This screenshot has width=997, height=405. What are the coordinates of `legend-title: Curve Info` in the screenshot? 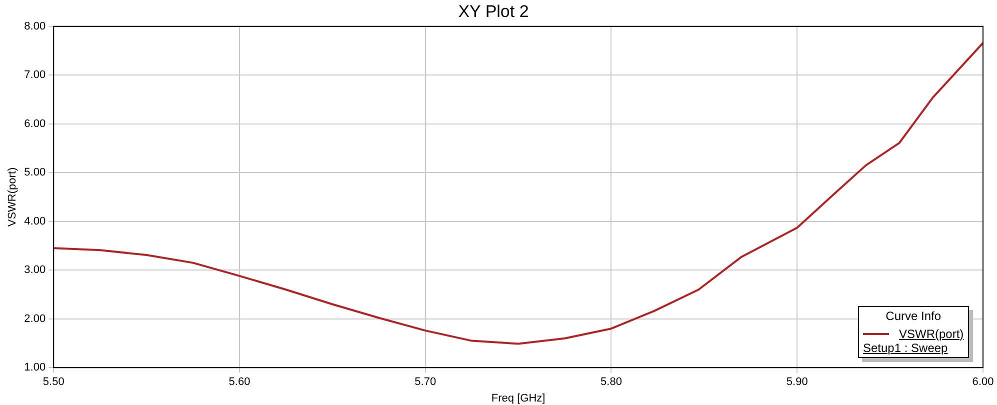 It's located at (913, 315).